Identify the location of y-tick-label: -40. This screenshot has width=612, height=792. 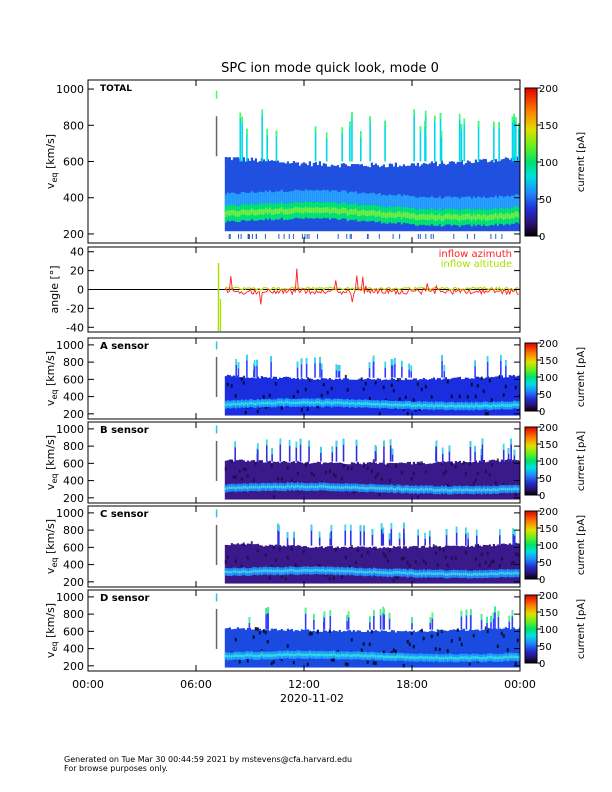
(75, 327).